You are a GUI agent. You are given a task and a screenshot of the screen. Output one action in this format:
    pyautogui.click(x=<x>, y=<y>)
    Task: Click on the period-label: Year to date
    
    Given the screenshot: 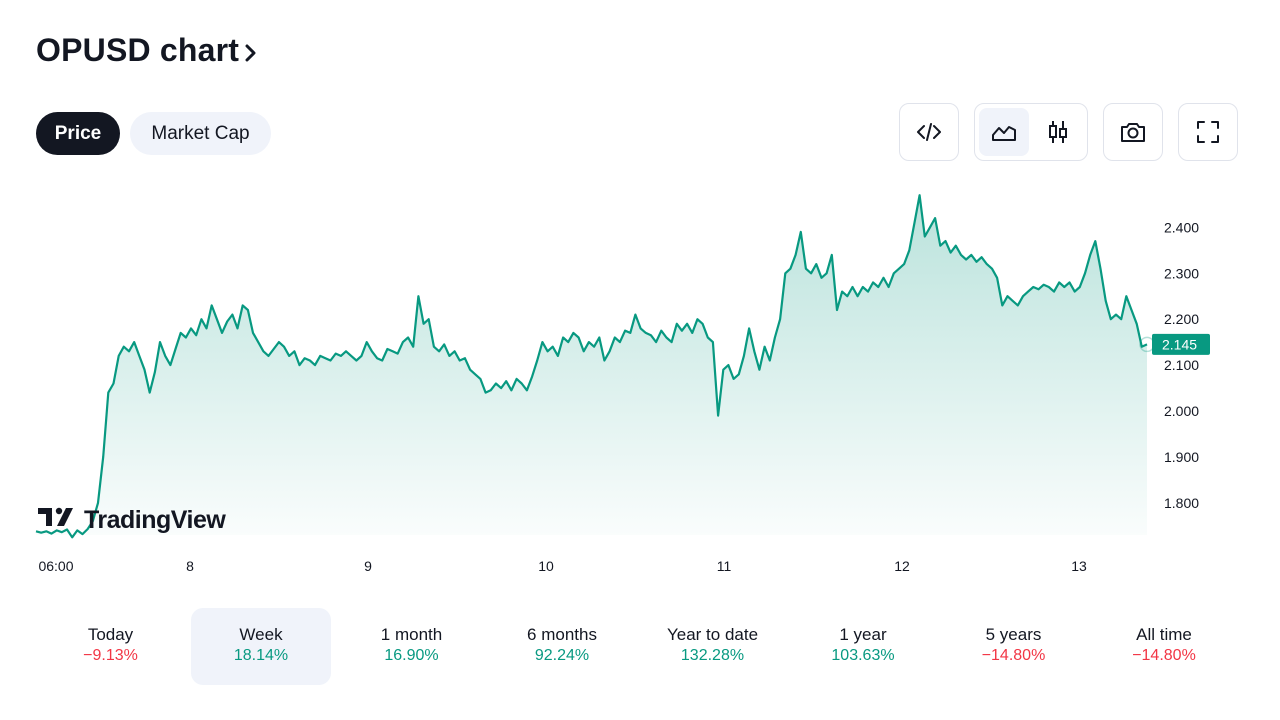 What is the action you would take?
    pyautogui.click(x=712, y=634)
    